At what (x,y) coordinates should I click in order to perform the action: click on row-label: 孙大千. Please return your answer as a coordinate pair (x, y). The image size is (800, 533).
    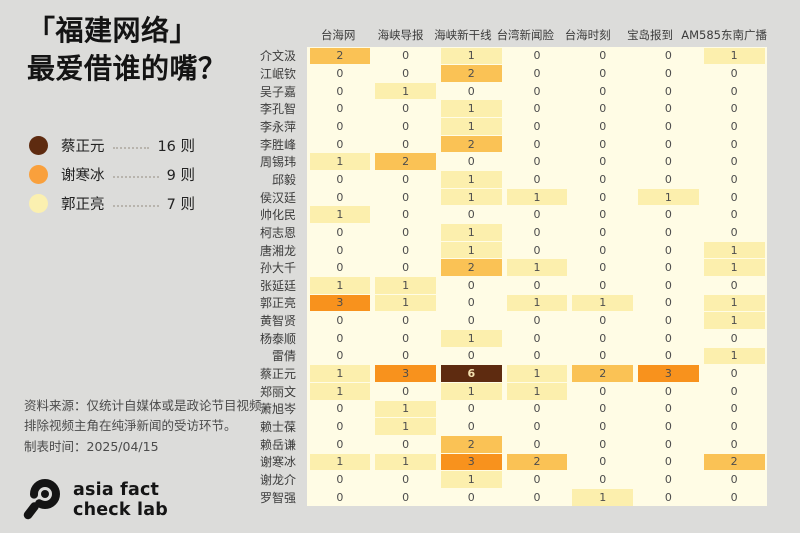
    Looking at the image, I should click on (277, 268).